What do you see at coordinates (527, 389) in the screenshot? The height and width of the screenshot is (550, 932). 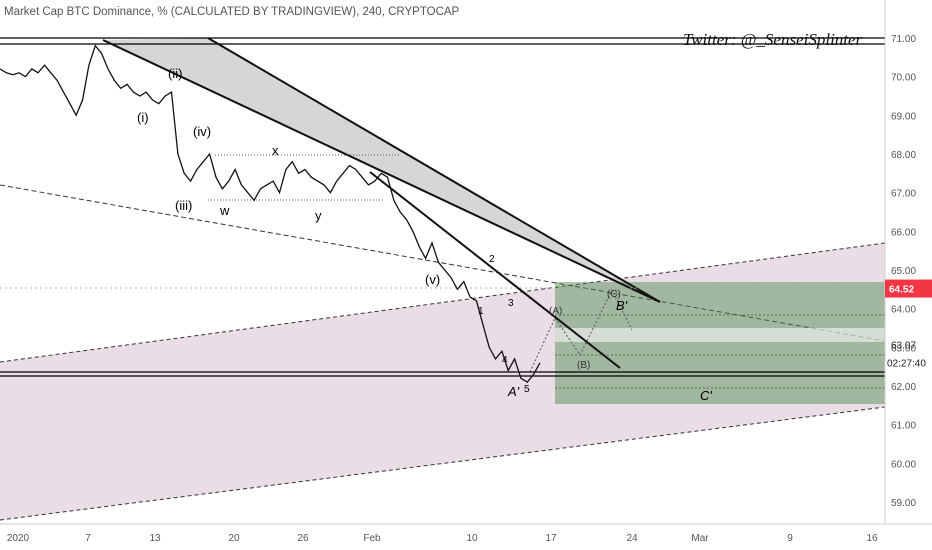 I see `annotation-label: 5` at bounding box center [527, 389].